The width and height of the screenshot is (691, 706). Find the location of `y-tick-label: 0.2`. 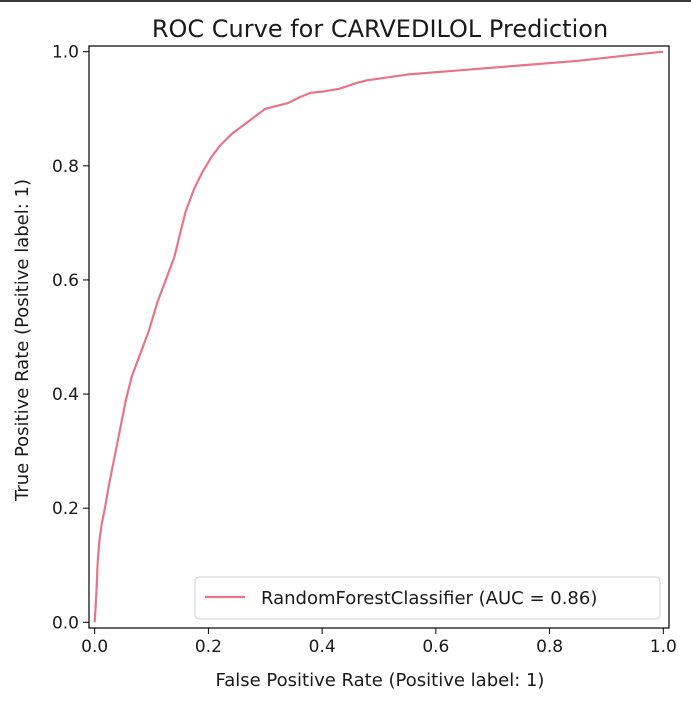

y-tick-label: 0.2 is located at coordinates (65, 509).